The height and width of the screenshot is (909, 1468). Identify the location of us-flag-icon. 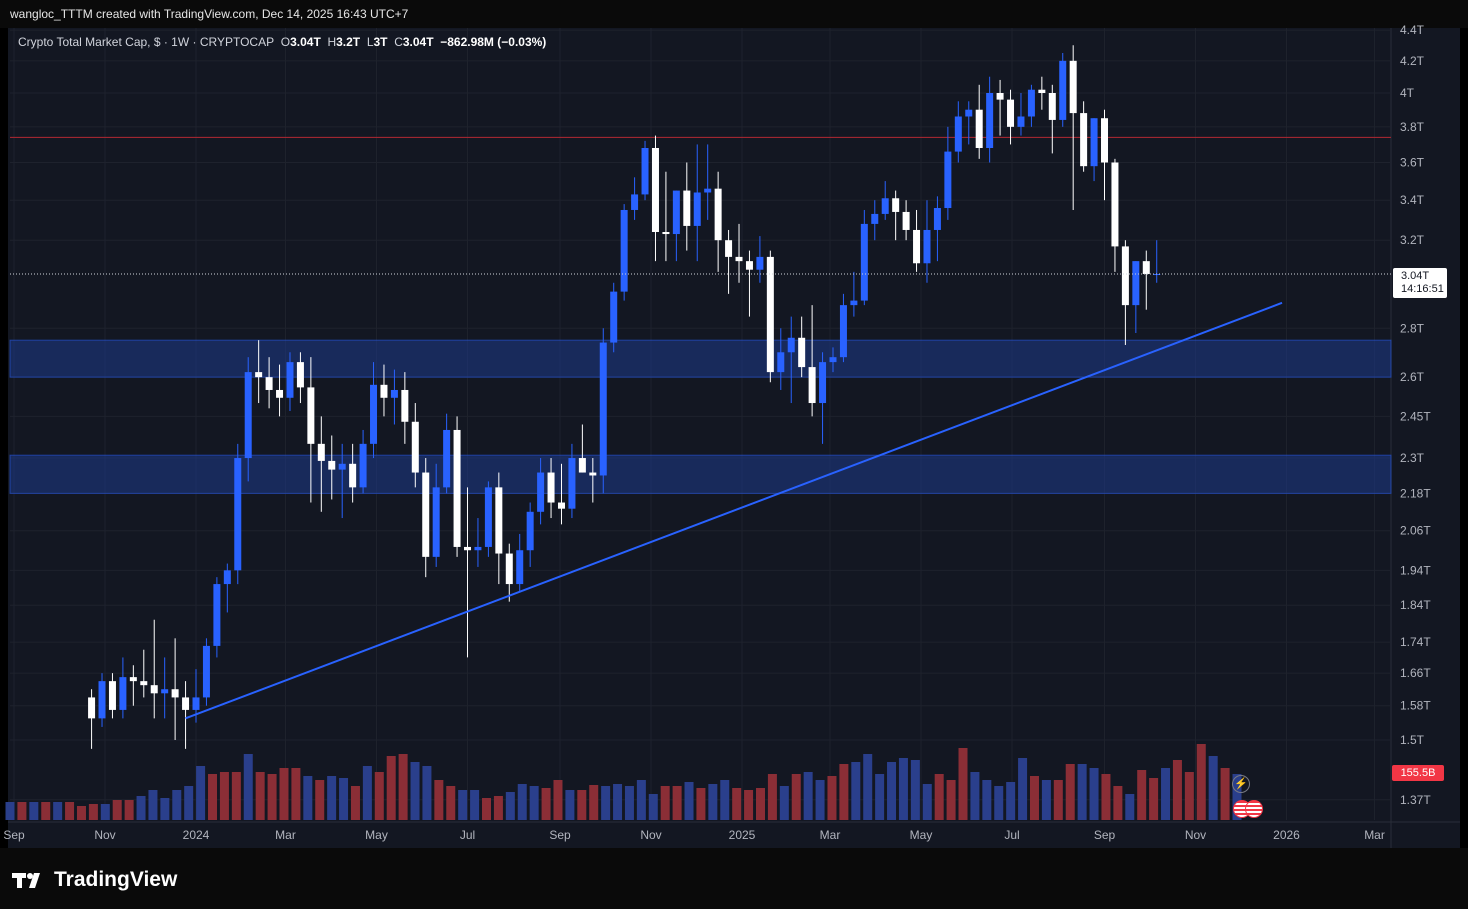
(1254, 809).